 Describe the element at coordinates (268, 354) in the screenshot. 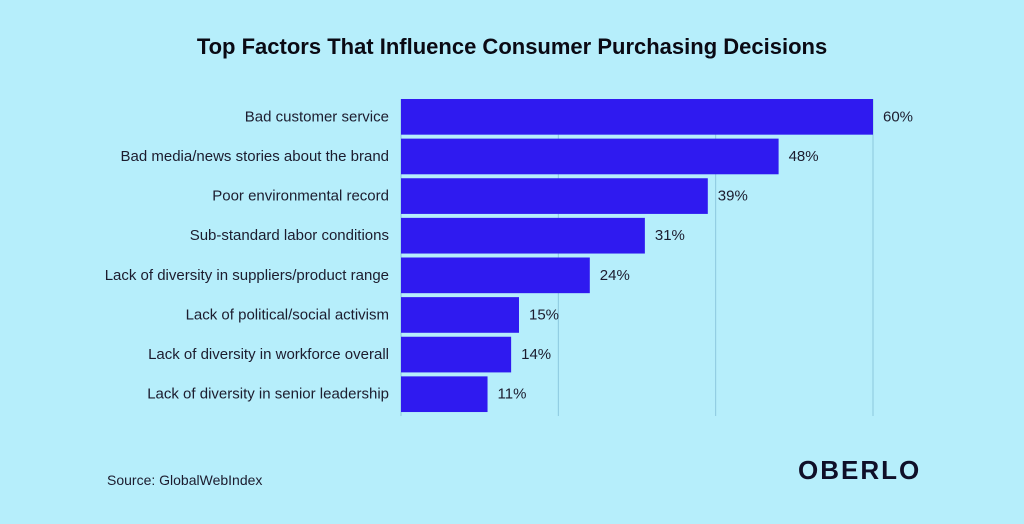

I see `category-label: Lack of diversity in workforce overall` at that location.